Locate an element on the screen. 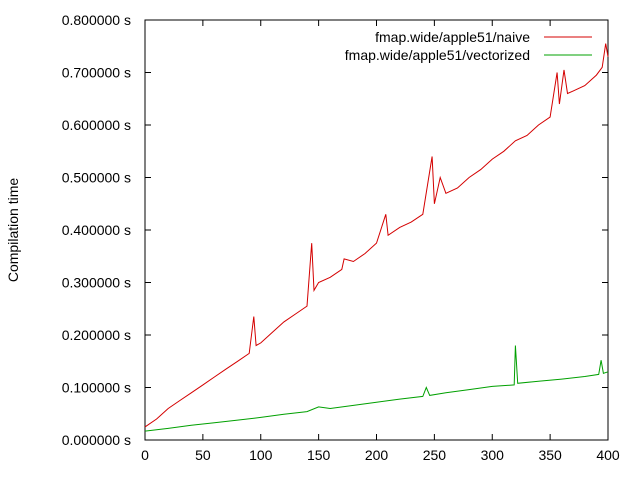  legend-label-2: fmap.wide/apple51/vectorized is located at coordinates (437, 55).